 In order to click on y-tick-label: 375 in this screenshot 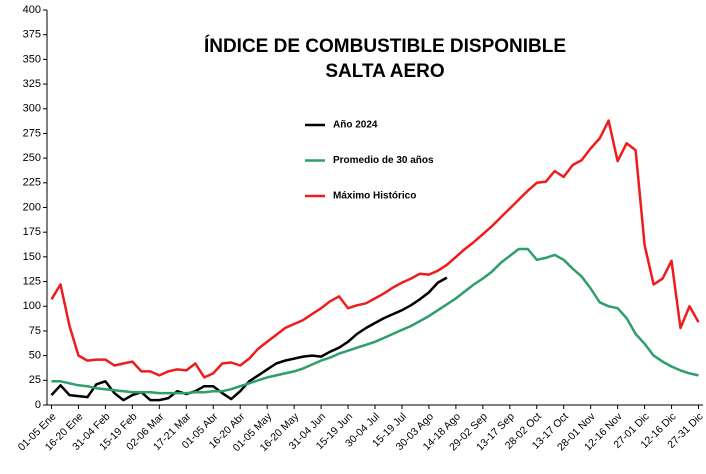, I will do `click(32, 35)`.